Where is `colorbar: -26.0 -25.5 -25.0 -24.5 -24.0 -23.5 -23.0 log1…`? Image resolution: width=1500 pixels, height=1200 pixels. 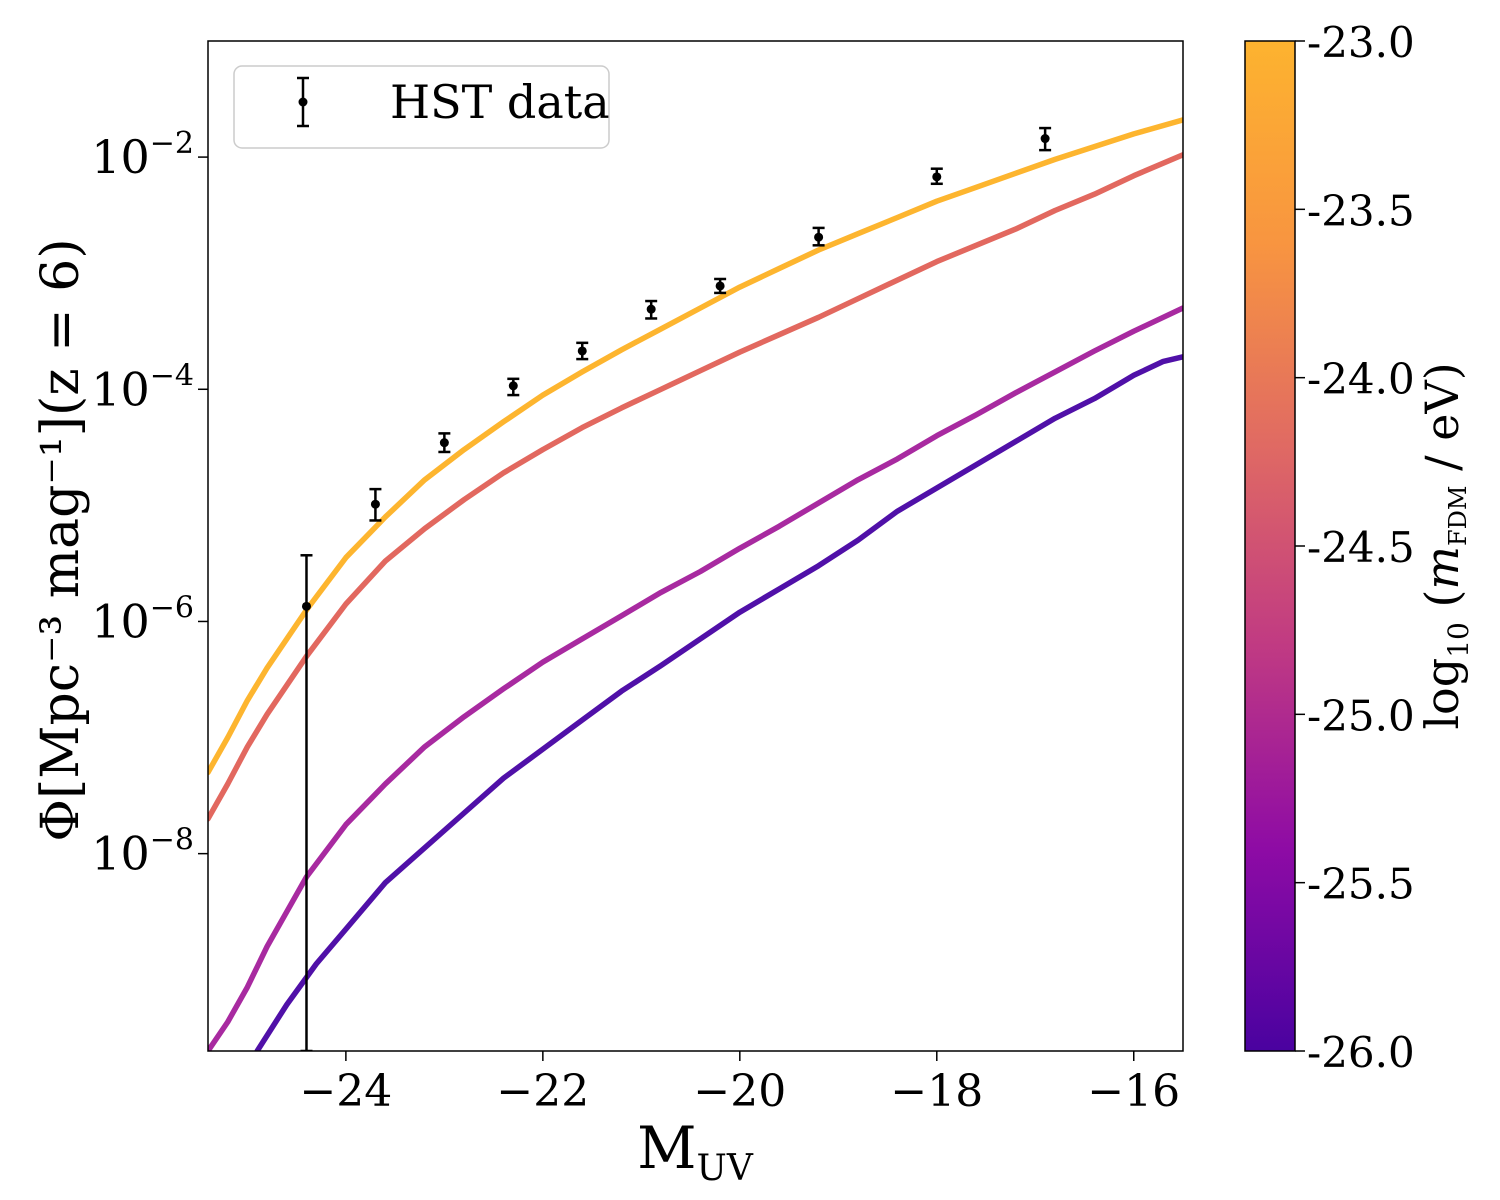 colorbar: -26.0 -25.5 -25.0 -24.5 -24.0 -23.5 -23.0 log1… is located at coordinates (1359, 547).